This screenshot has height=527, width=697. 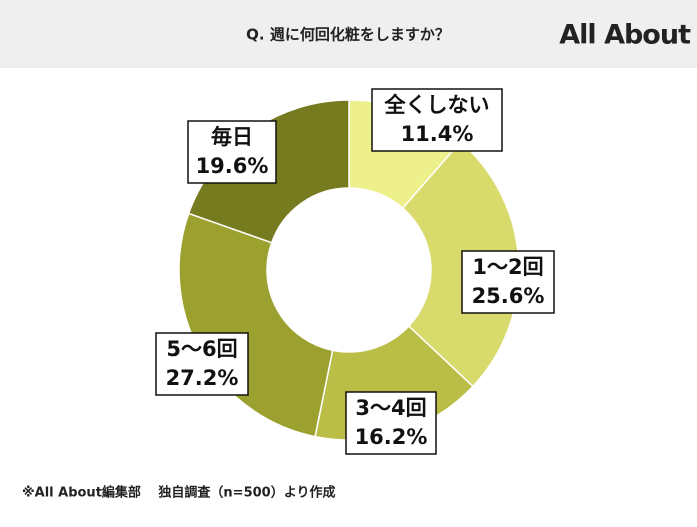 What do you see at coordinates (390, 408) in the screenshot?
I see `category-label: 3〜4回` at bounding box center [390, 408].